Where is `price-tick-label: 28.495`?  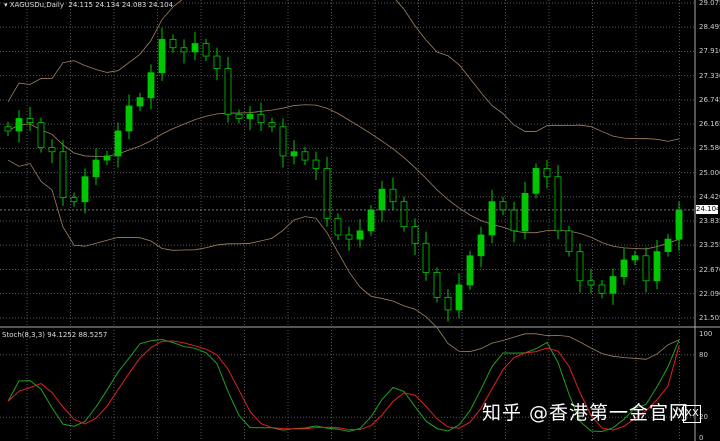
price-tick-label: 28.495 is located at coordinates (709, 27).